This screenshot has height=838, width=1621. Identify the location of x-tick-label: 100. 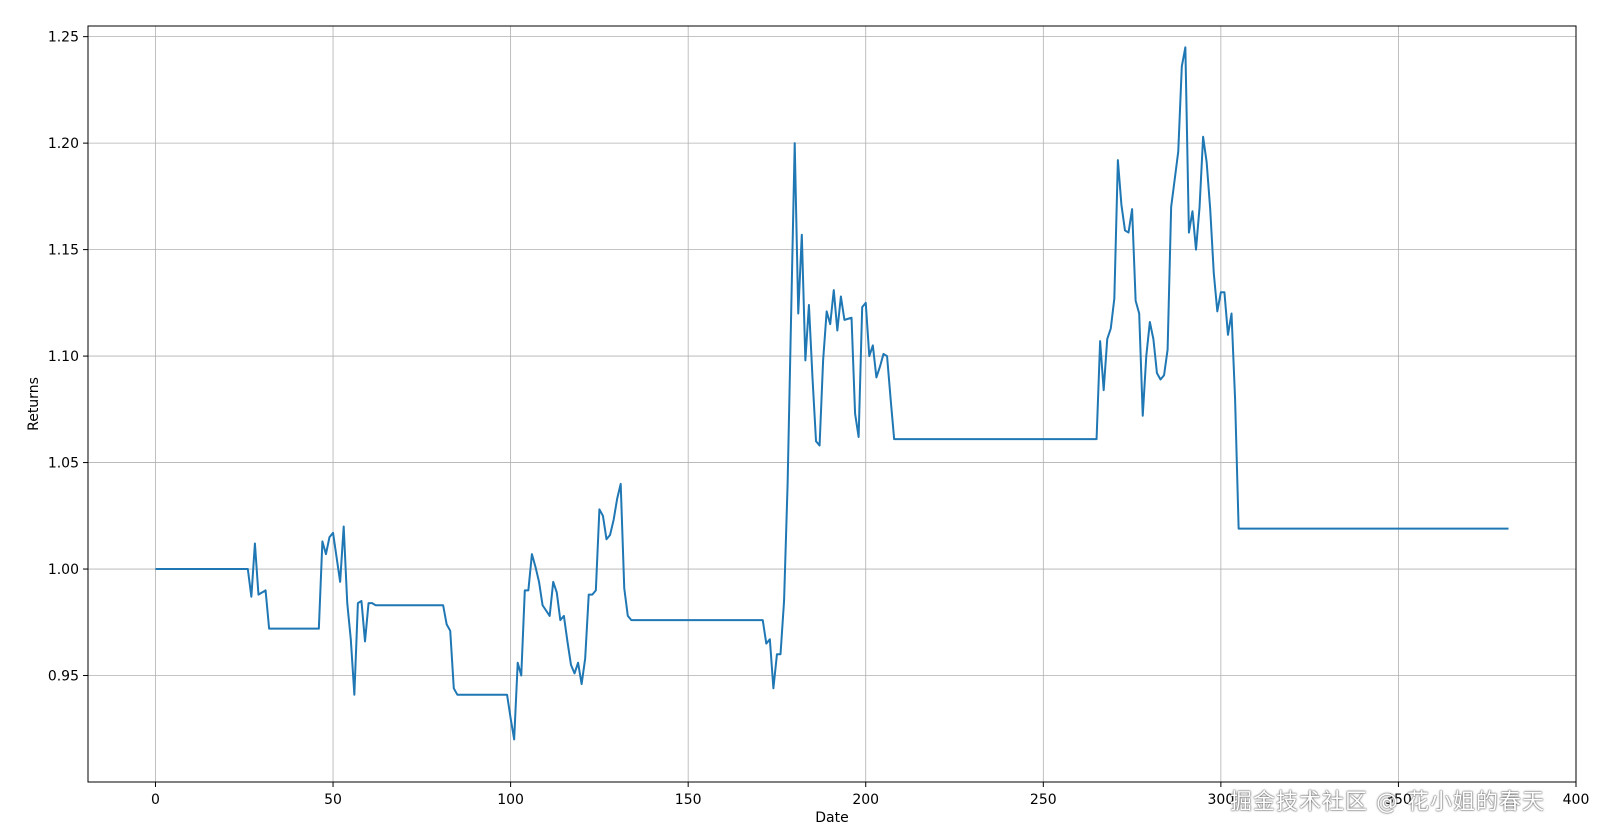
(510, 800).